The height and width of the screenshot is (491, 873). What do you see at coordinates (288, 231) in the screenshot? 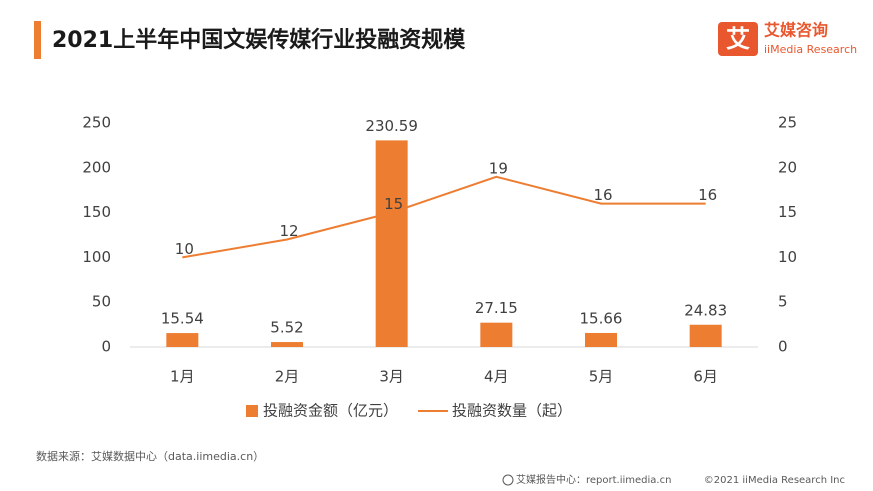
I see `line-value-label: 12` at bounding box center [288, 231].